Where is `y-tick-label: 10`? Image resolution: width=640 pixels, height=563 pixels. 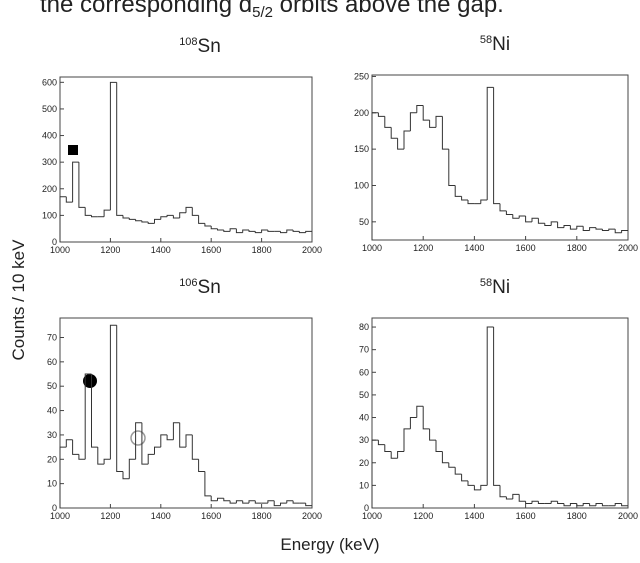 y-tick-label: 10 is located at coordinates (364, 485).